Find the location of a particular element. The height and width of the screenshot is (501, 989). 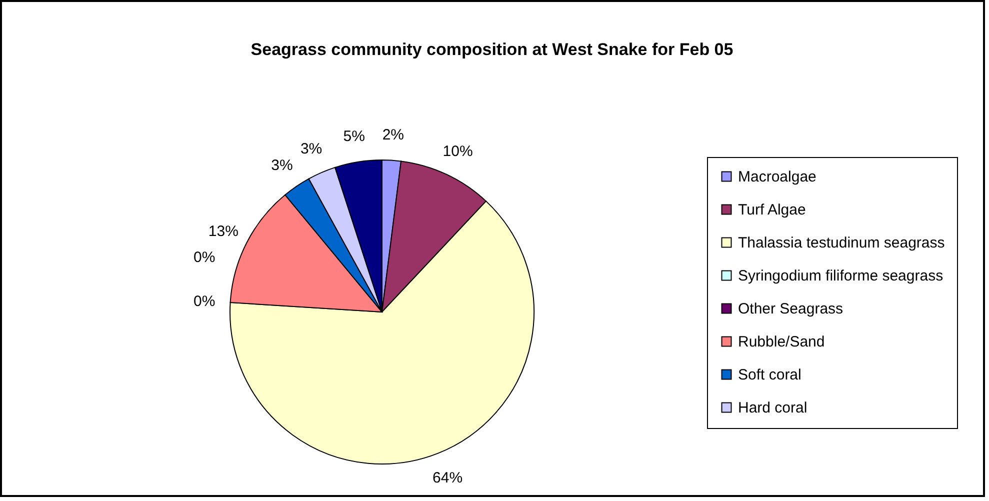

legend-label: Macroalgae is located at coordinates (777, 177).